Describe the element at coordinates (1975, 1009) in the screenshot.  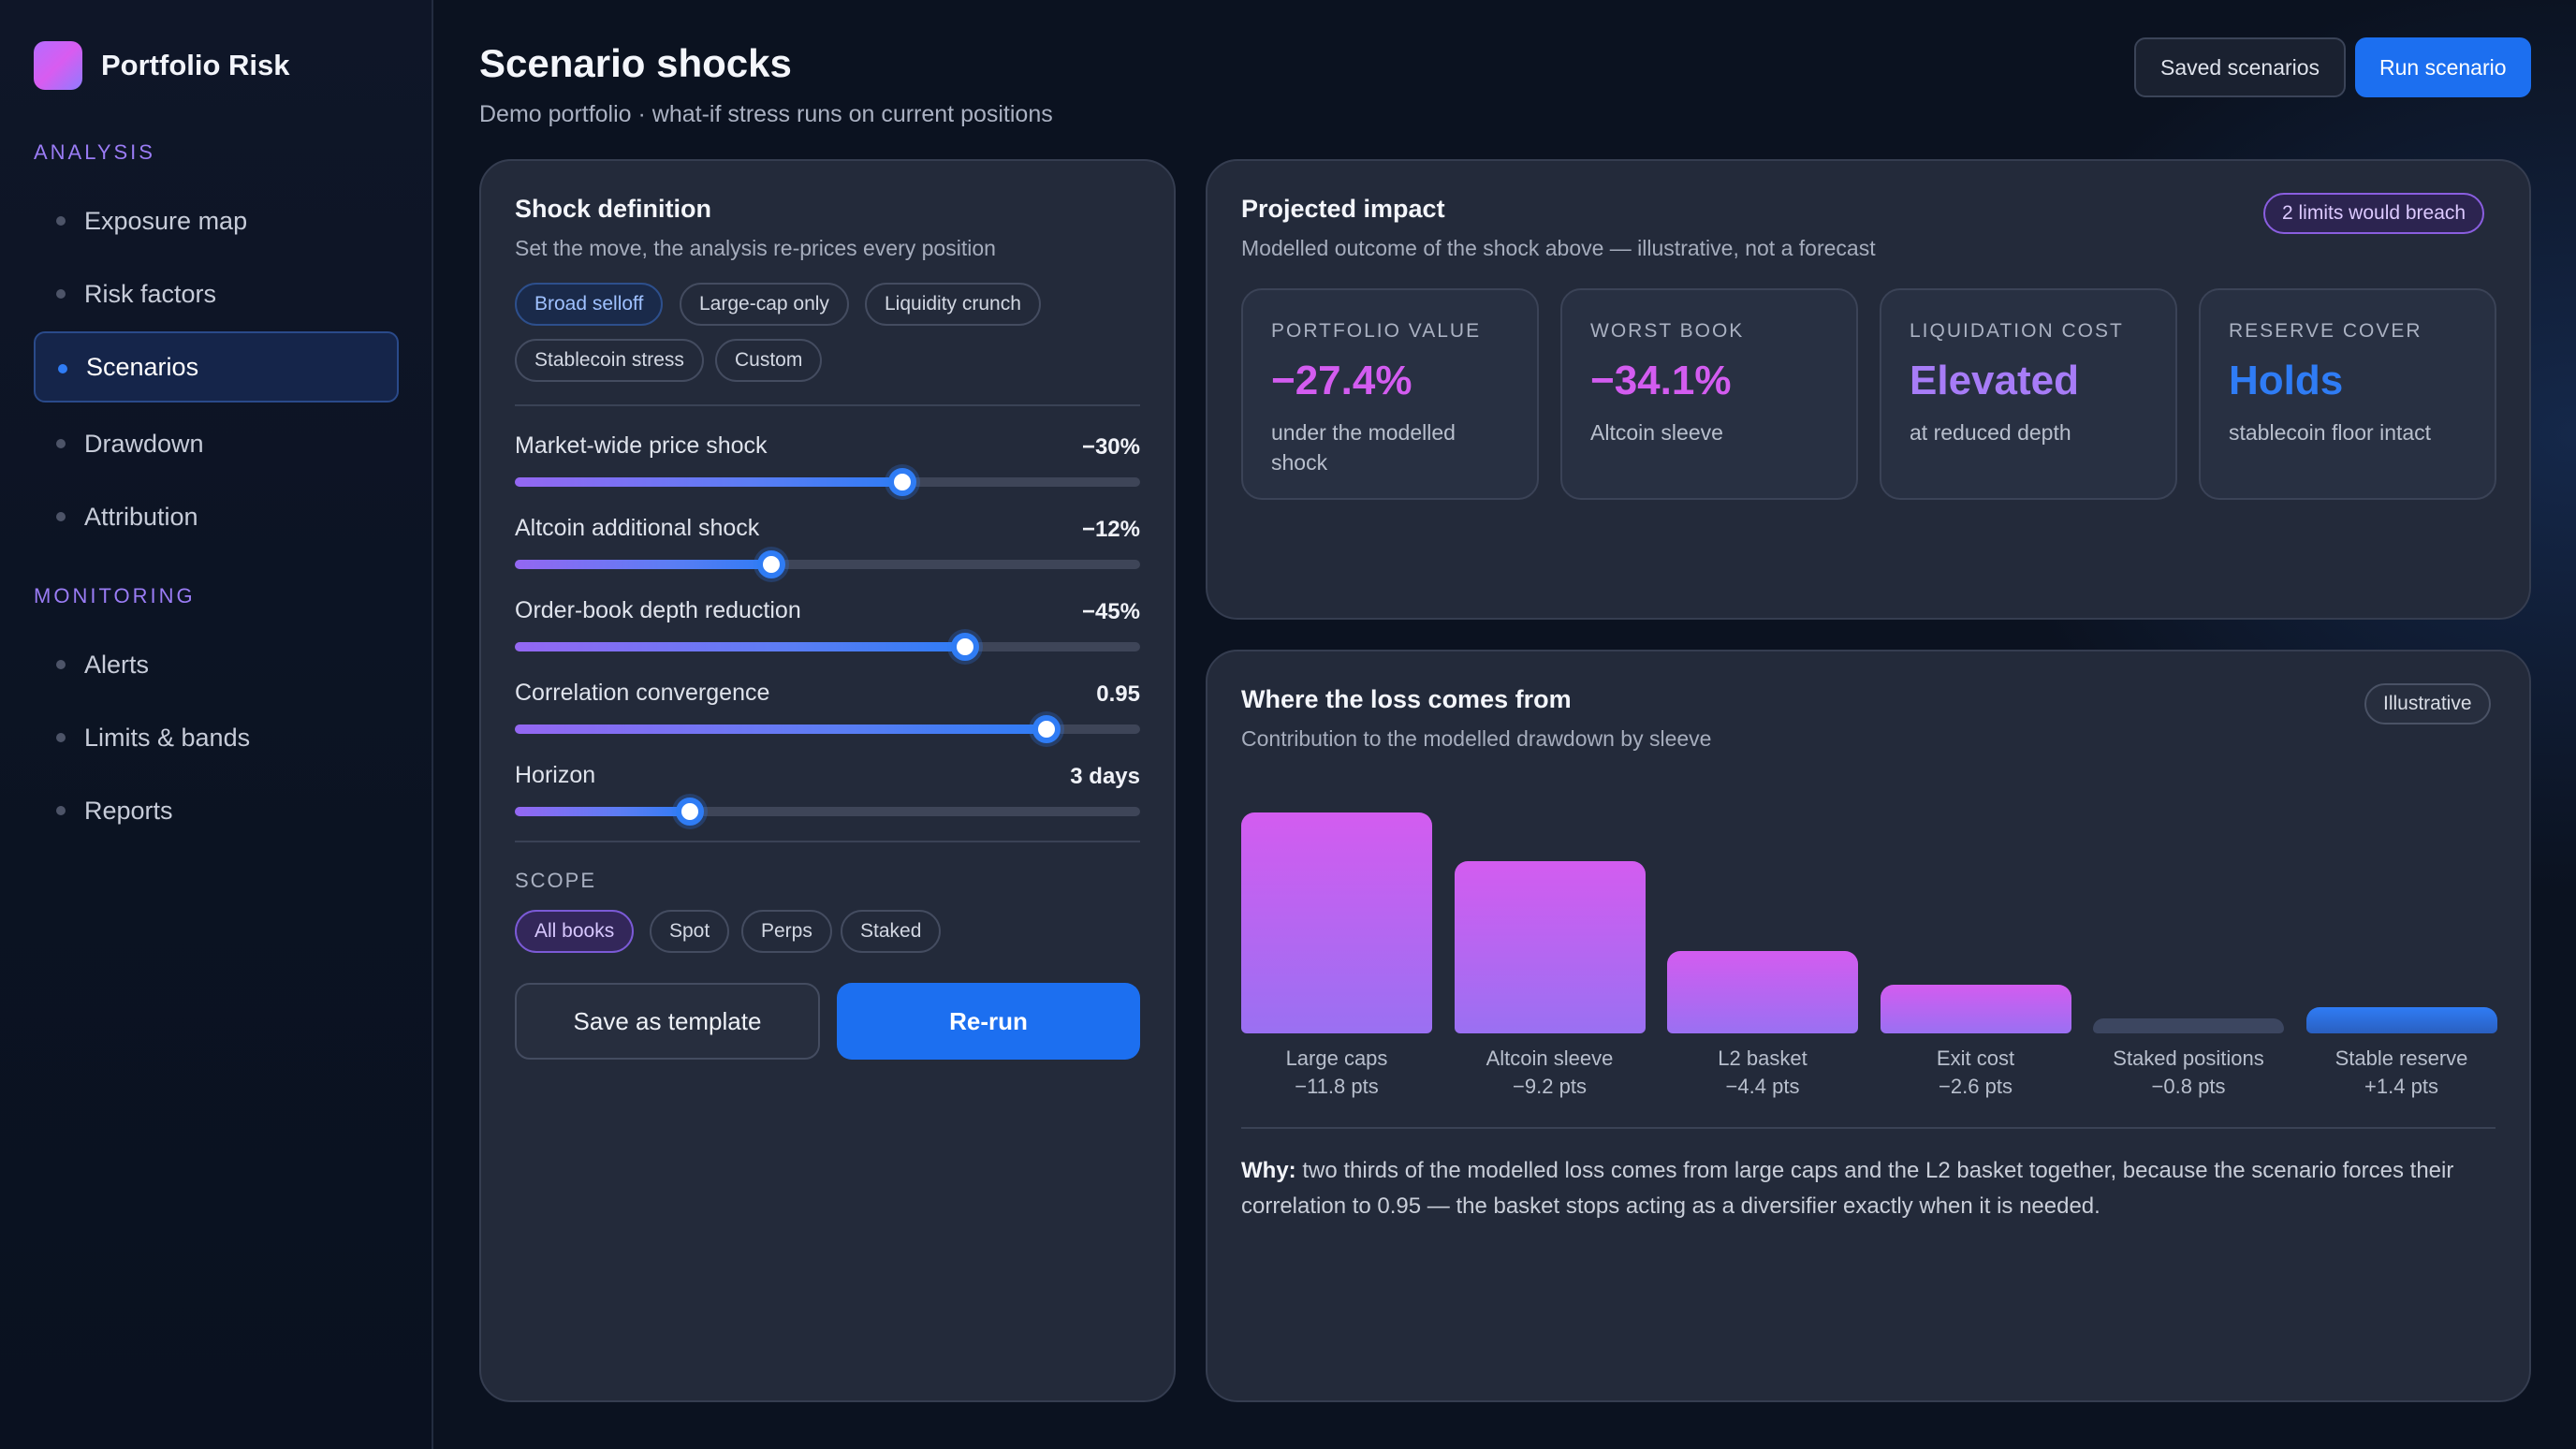
I see `bar-exit-cost` at that location.